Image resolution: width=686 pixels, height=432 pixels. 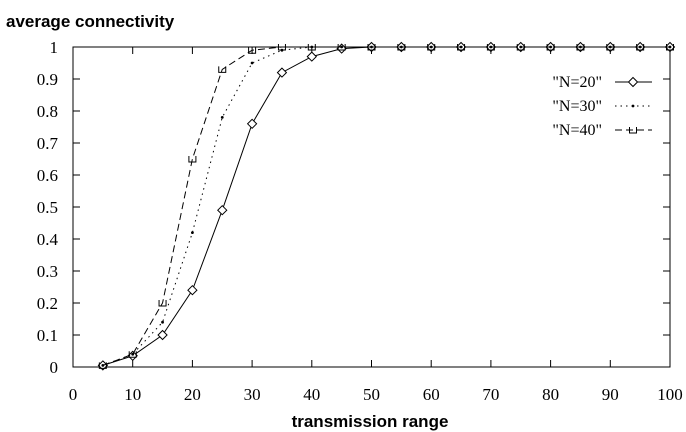 What do you see at coordinates (47, 175) in the screenshot?
I see `y-tick-label: 0.6` at bounding box center [47, 175].